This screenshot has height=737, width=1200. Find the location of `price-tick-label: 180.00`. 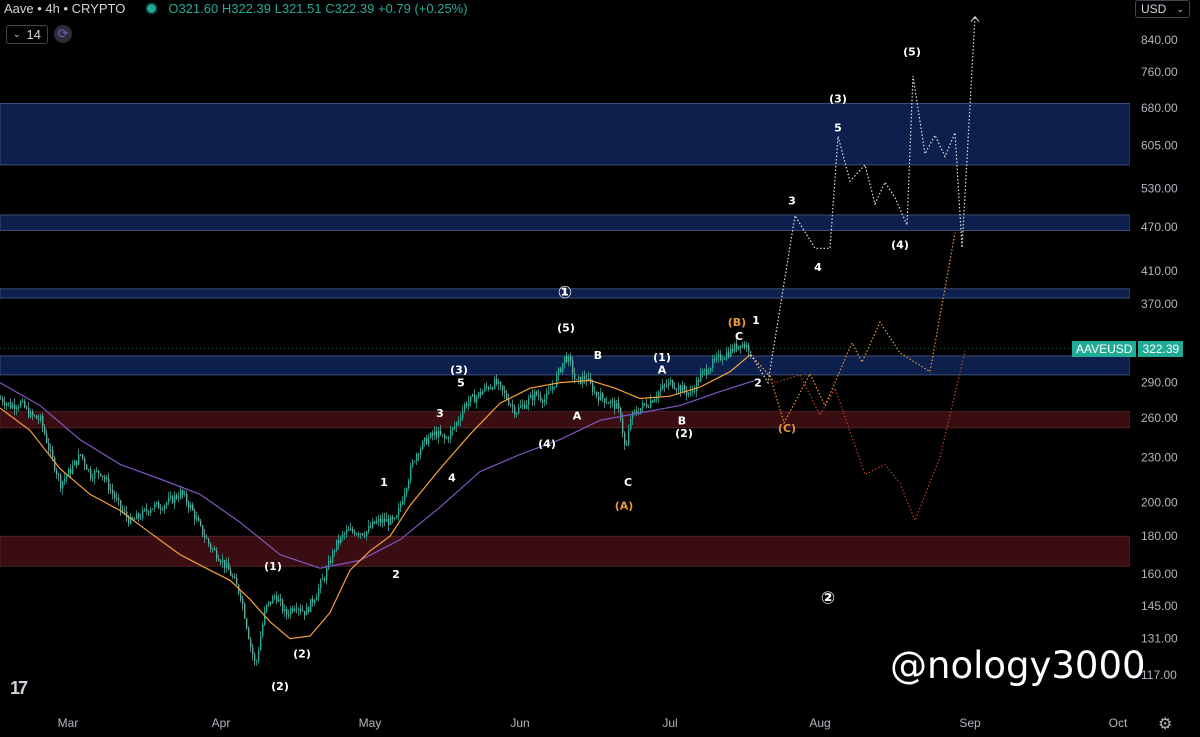

price-tick-label: 180.00 is located at coordinates (1159, 536).